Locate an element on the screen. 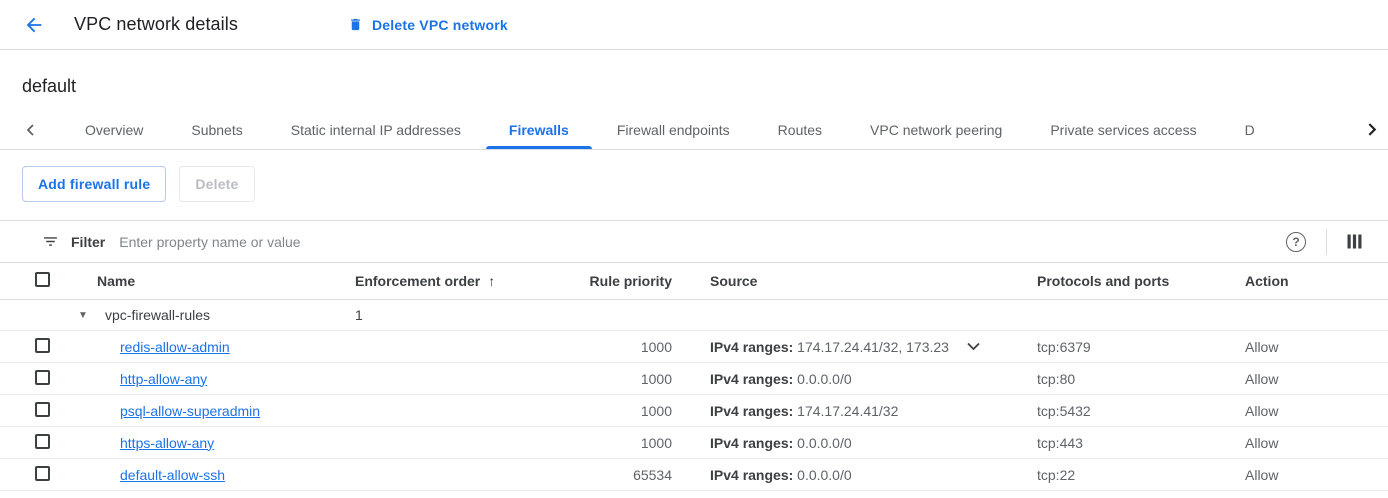 This screenshot has height=498, width=1388. protocols-ports: tcp:6379 is located at coordinates (1064, 346).